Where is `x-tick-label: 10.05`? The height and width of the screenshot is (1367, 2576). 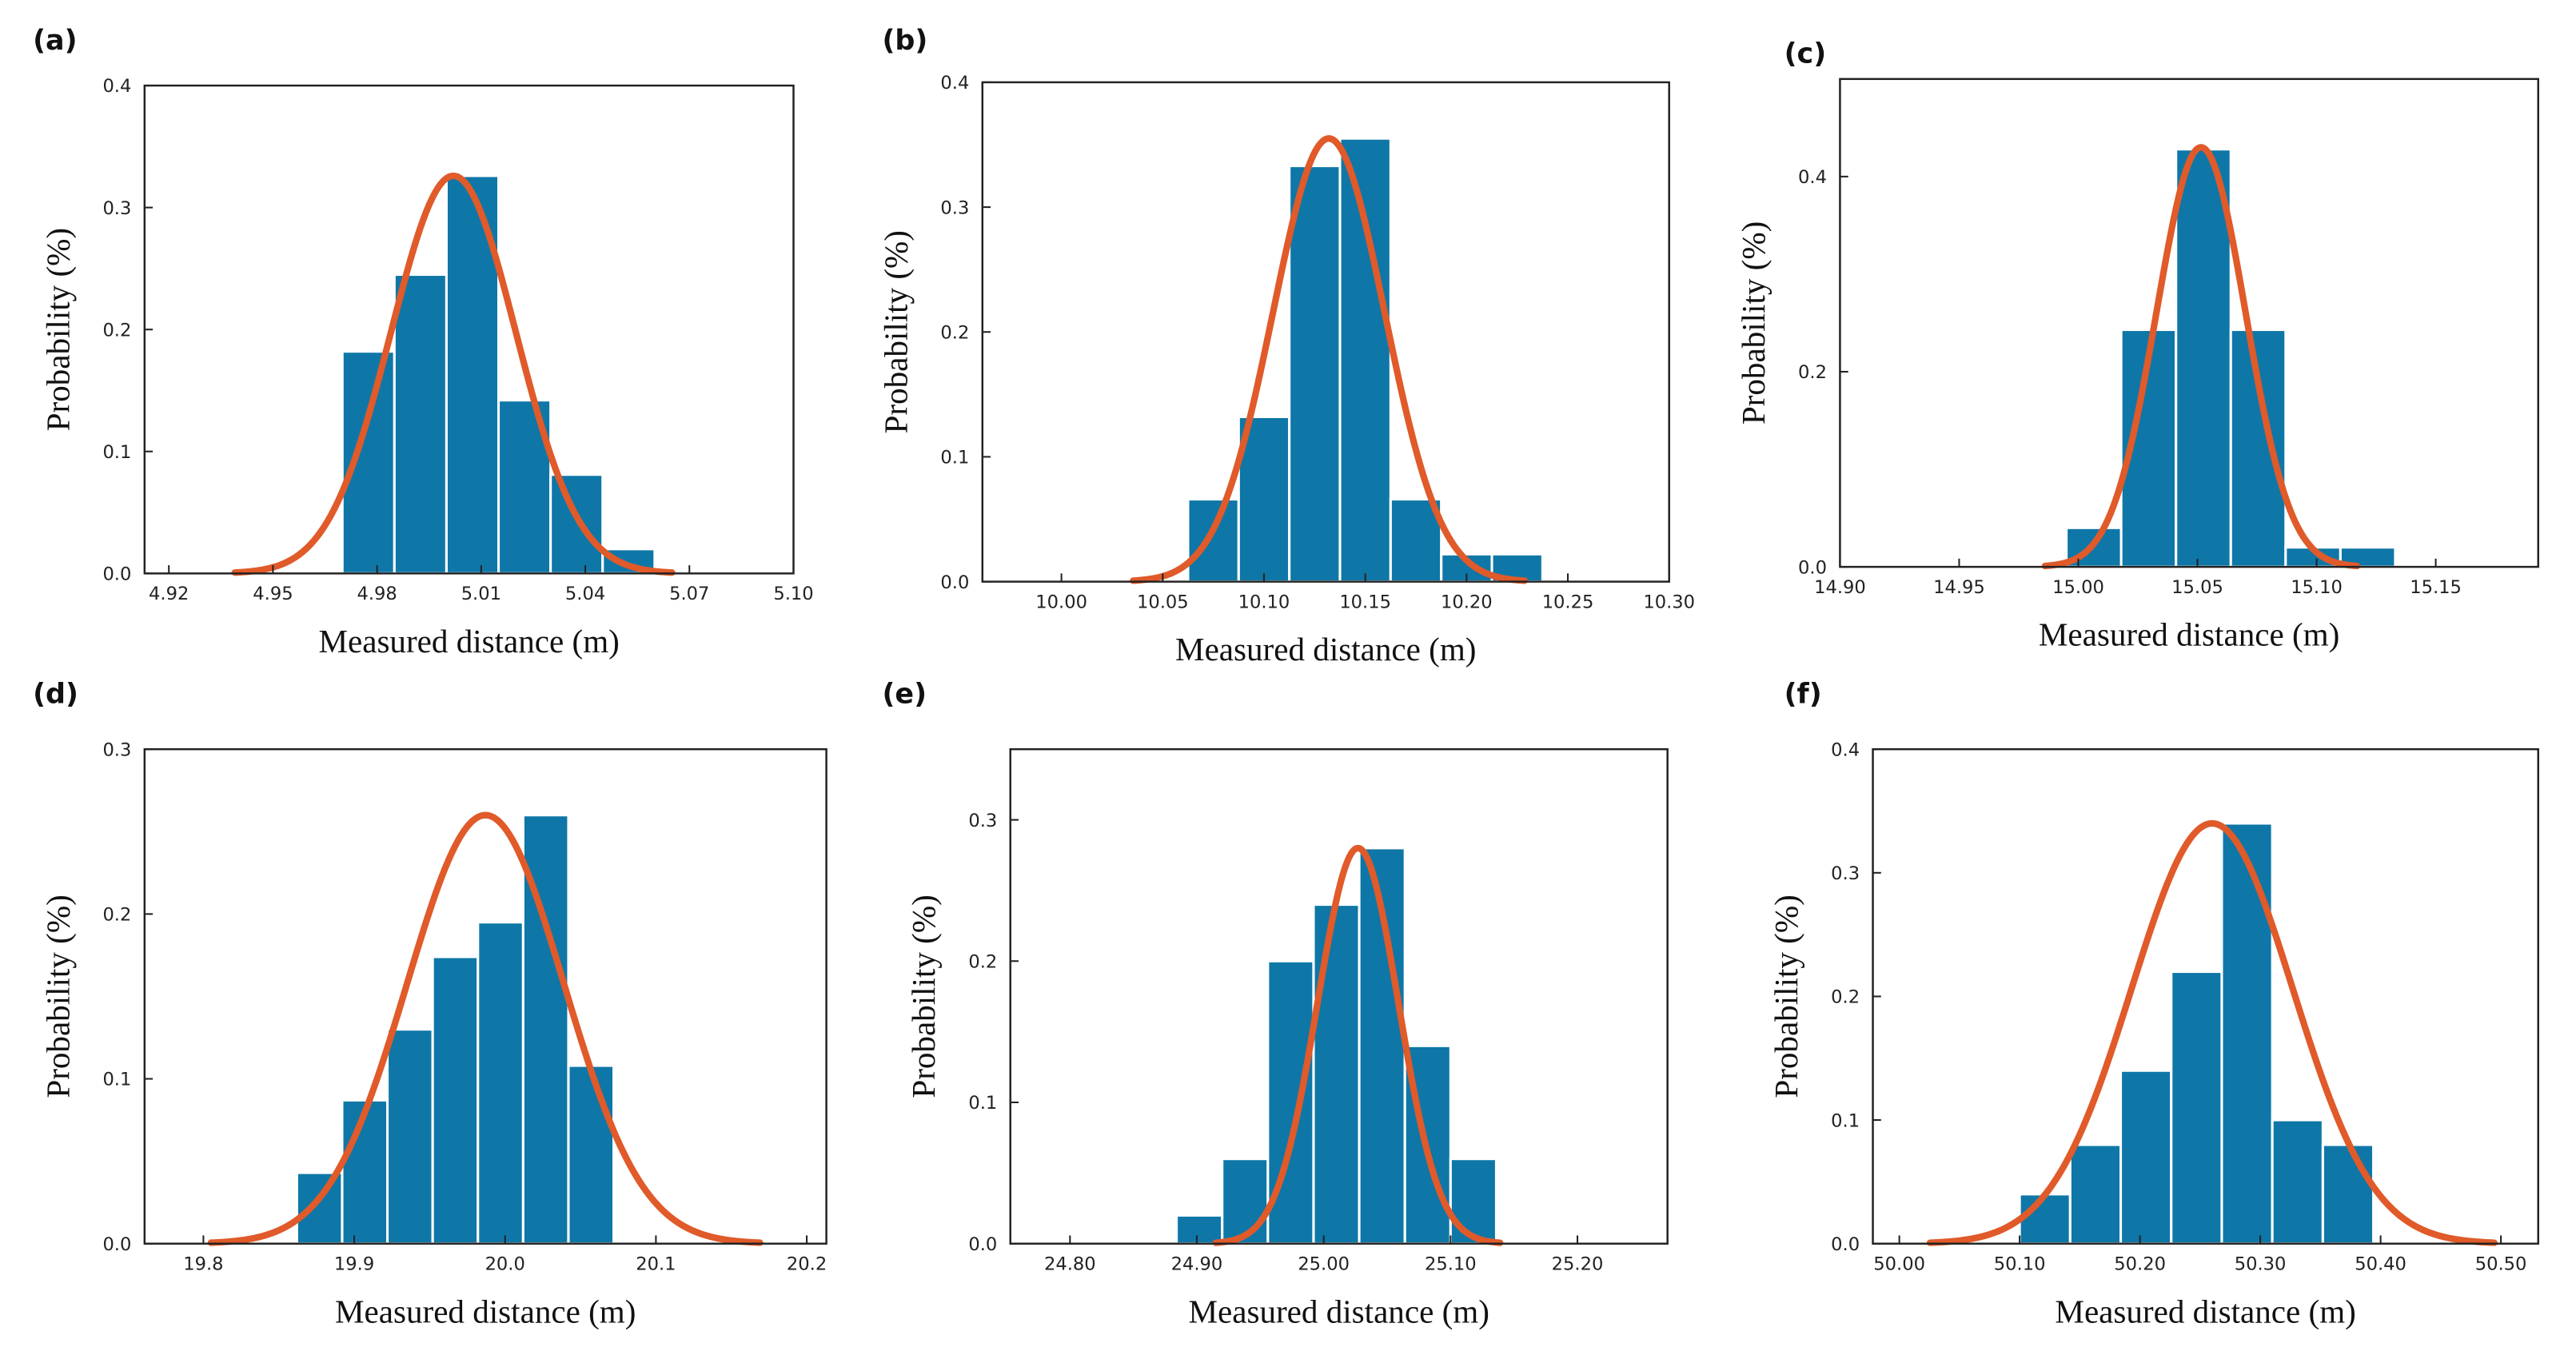
x-tick-label: 10.05 is located at coordinates (1163, 602).